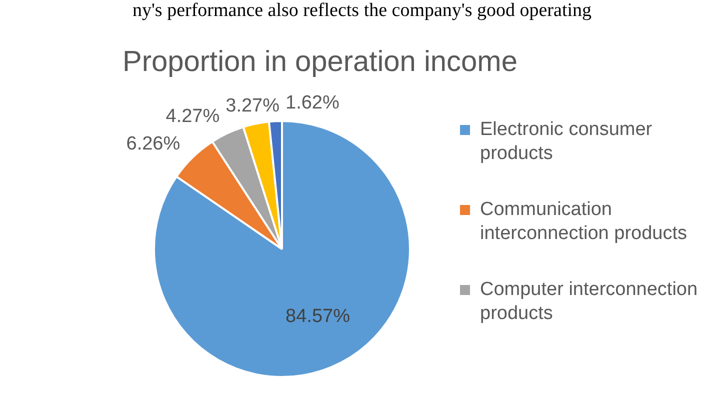  Describe the element at coordinates (320, 62) in the screenshot. I see `chart-title: Proportion in operation income` at that location.